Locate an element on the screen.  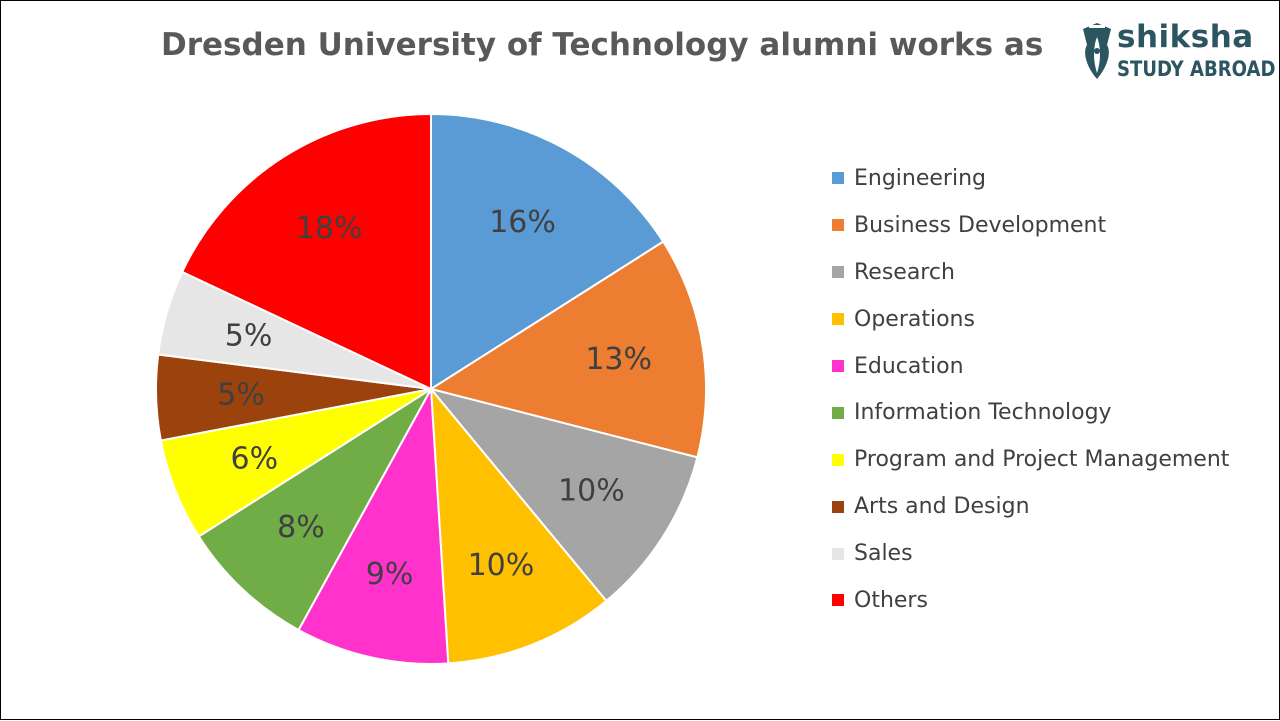
pie-slice-business-development is located at coordinates (567, 349).